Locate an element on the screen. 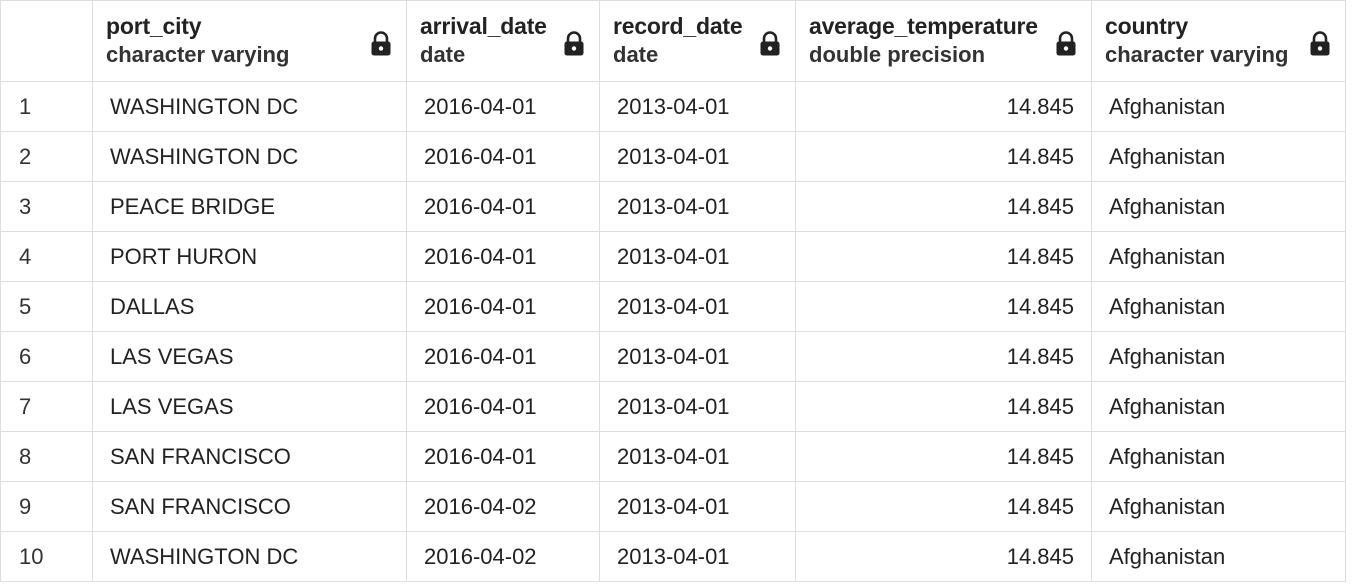 Image resolution: width=1354 pixels, height=584 pixels. row-number: 9 is located at coordinates (46, 506).